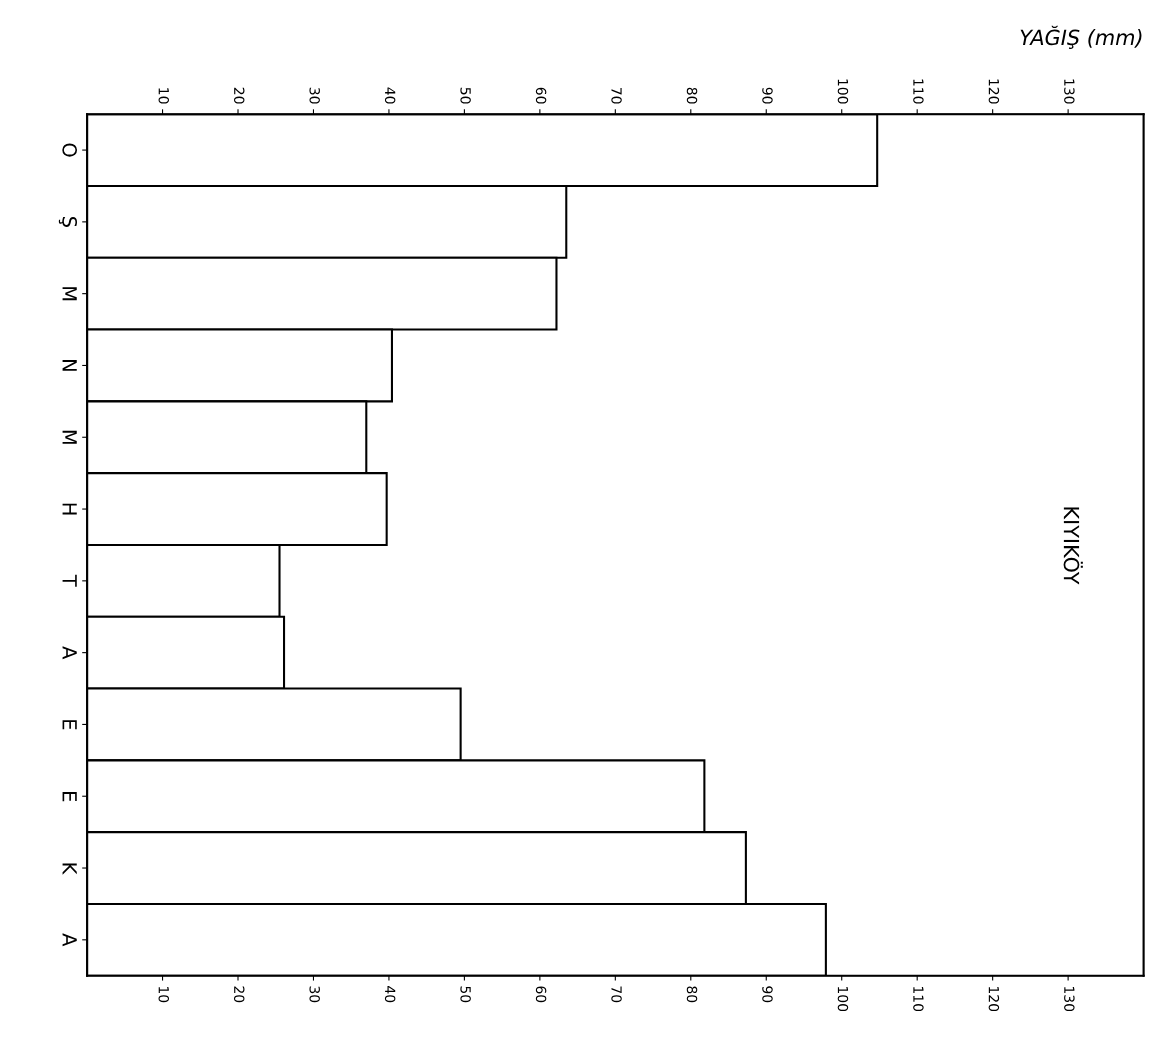 The width and height of the screenshot is (1161, 1038). I want to click on y-tick-label: T, so click(69, 580).